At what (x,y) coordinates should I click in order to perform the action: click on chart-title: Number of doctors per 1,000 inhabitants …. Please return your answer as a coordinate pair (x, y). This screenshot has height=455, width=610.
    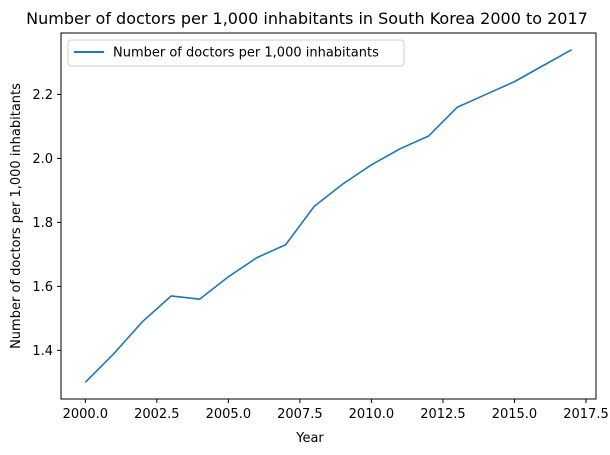
    Looking at the image, I should click on (307, 18).